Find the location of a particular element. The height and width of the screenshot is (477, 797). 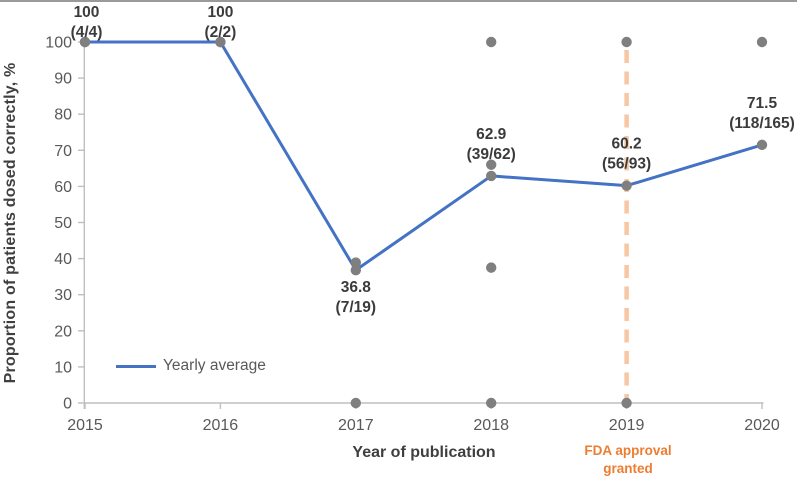

x-tick-label: 2017 is located at coordinates (356, 425).